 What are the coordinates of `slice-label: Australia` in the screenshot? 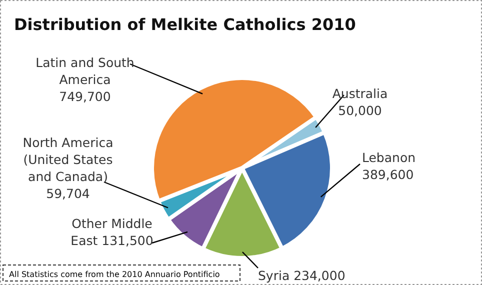 It's located at (360, 93).